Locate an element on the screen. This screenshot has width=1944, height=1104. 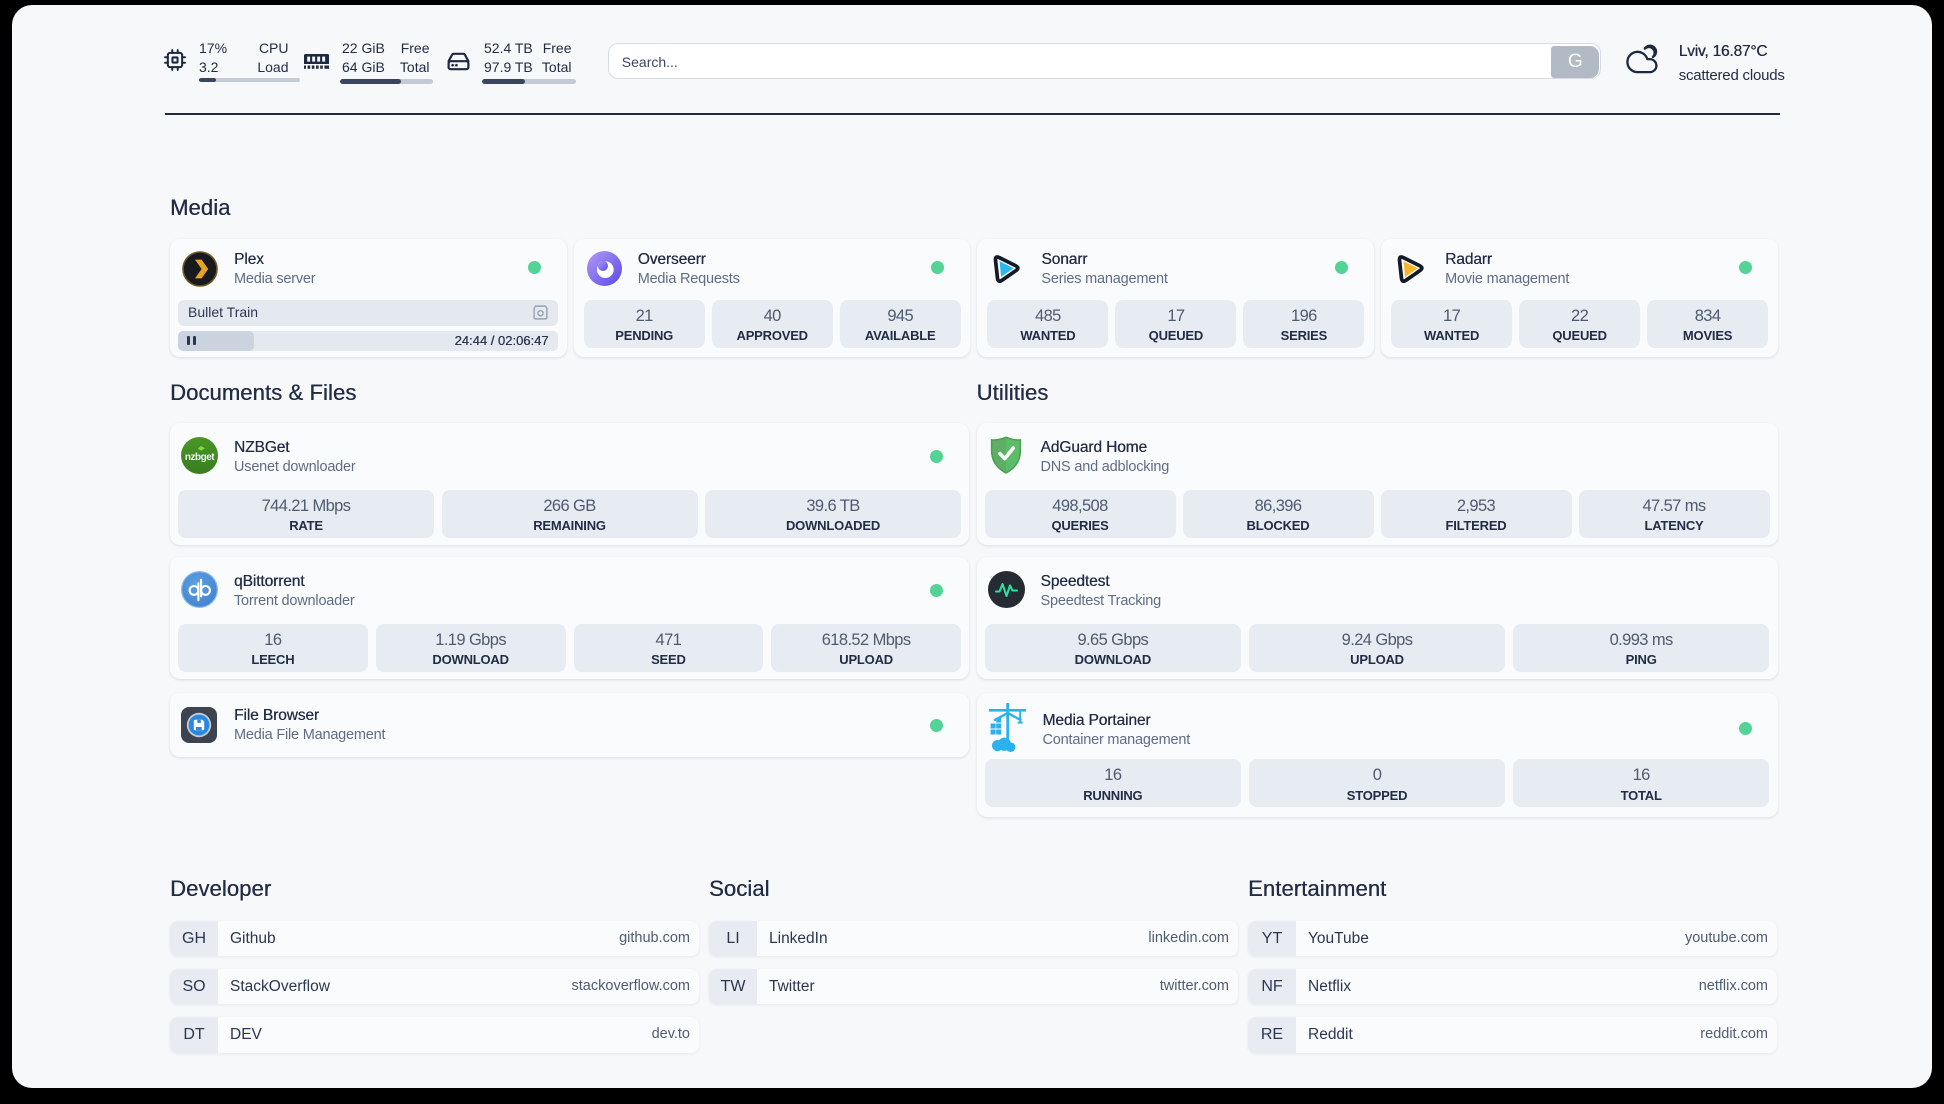
svg-text: nzbget is located at coordinates (200, 458).